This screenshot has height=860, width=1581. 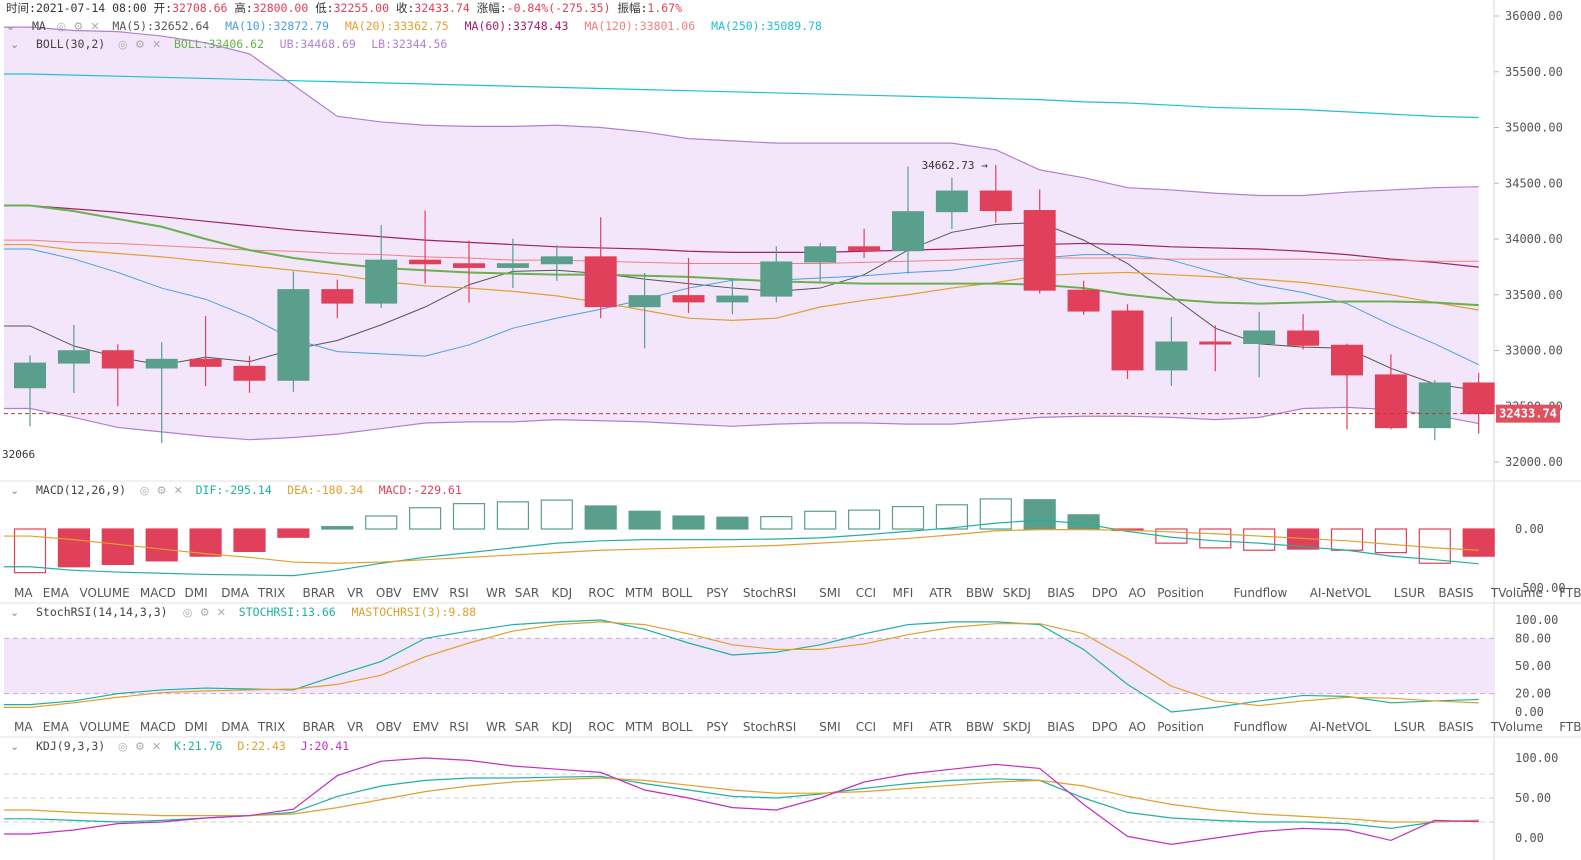 What do you see at coordinates (1455, 727) in the screenshot?
I see `indicator-tab-basis: BASIS` at bounding box center [1455, 727].